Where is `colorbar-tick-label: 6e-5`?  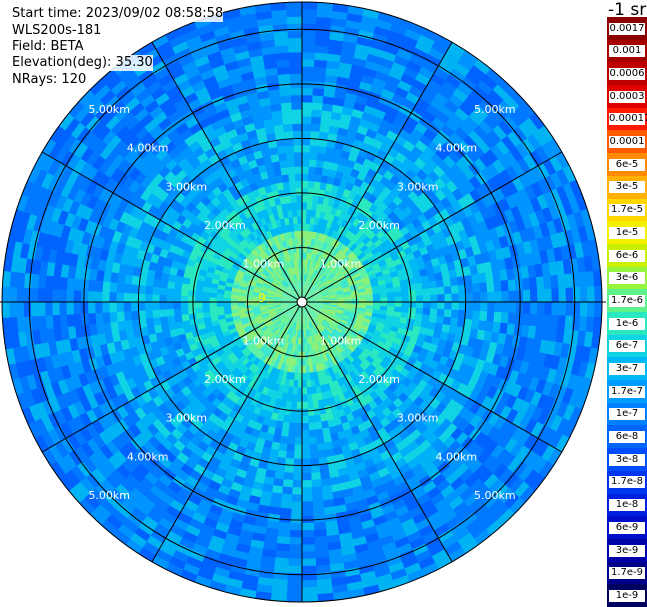 colorbar-tick-label: 6e-5 is located at coordinates (627, 164).